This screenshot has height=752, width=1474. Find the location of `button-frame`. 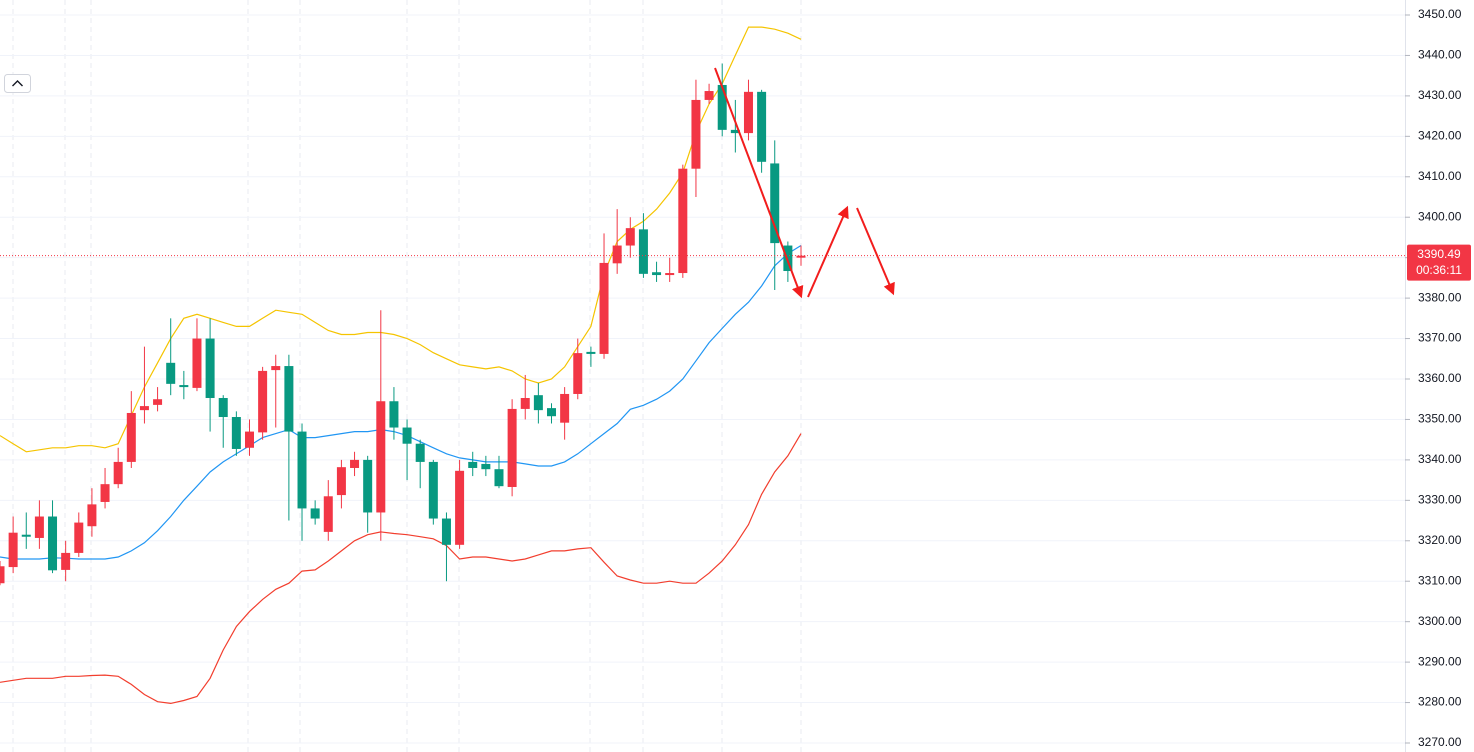

button-frame is located at coordinates (17, 83).